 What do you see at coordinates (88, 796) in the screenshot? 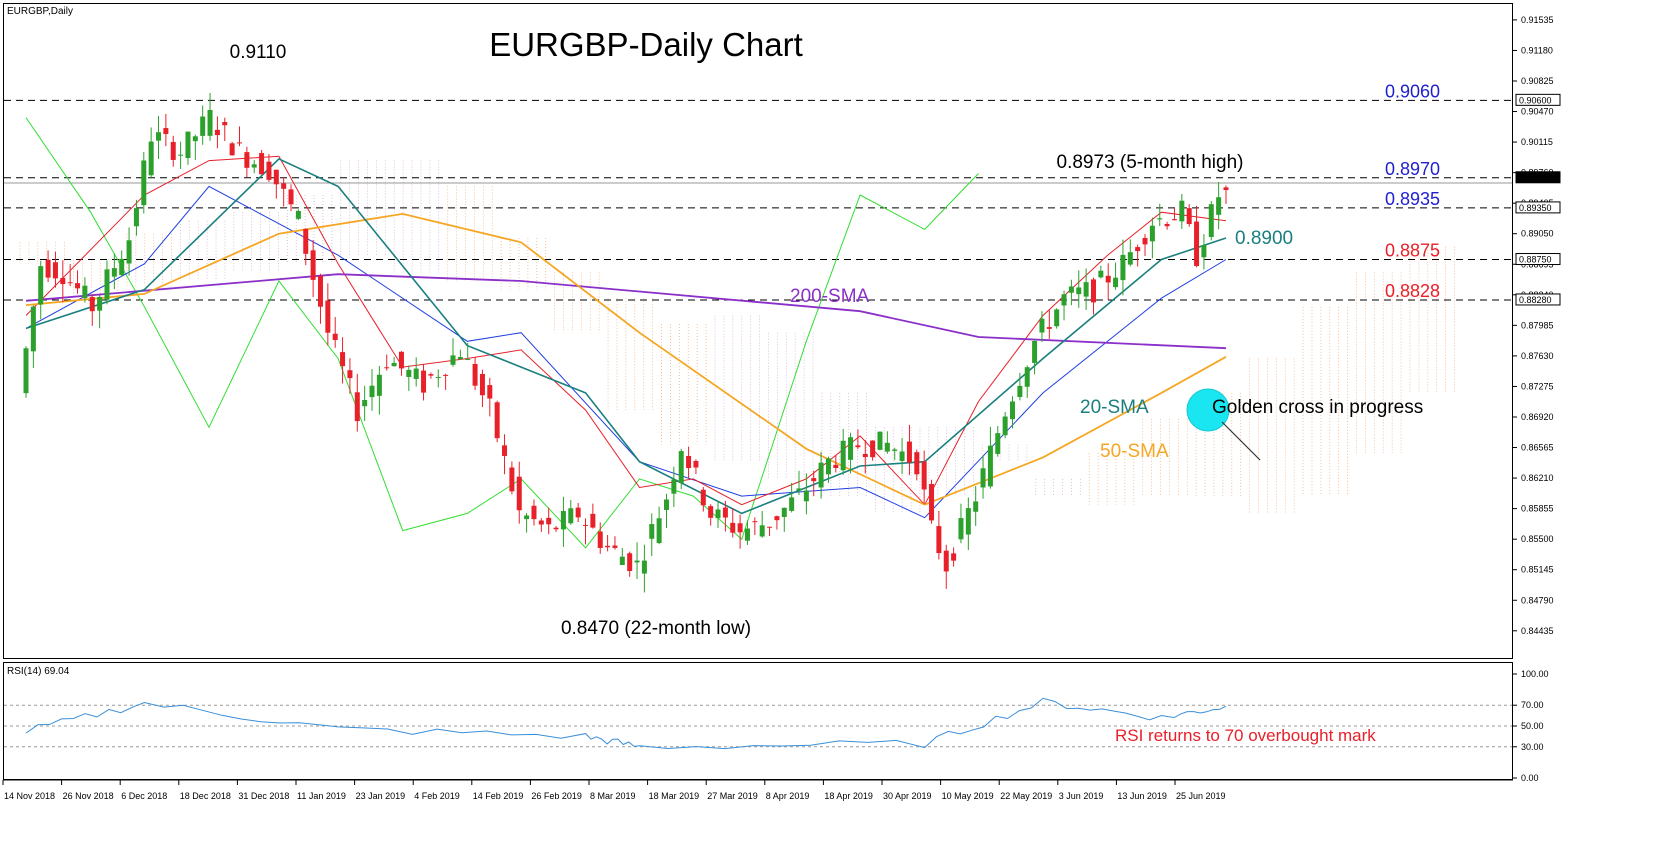
I see `date-tick-label: 26 Nov 2018` at bounding box center [88, 796].